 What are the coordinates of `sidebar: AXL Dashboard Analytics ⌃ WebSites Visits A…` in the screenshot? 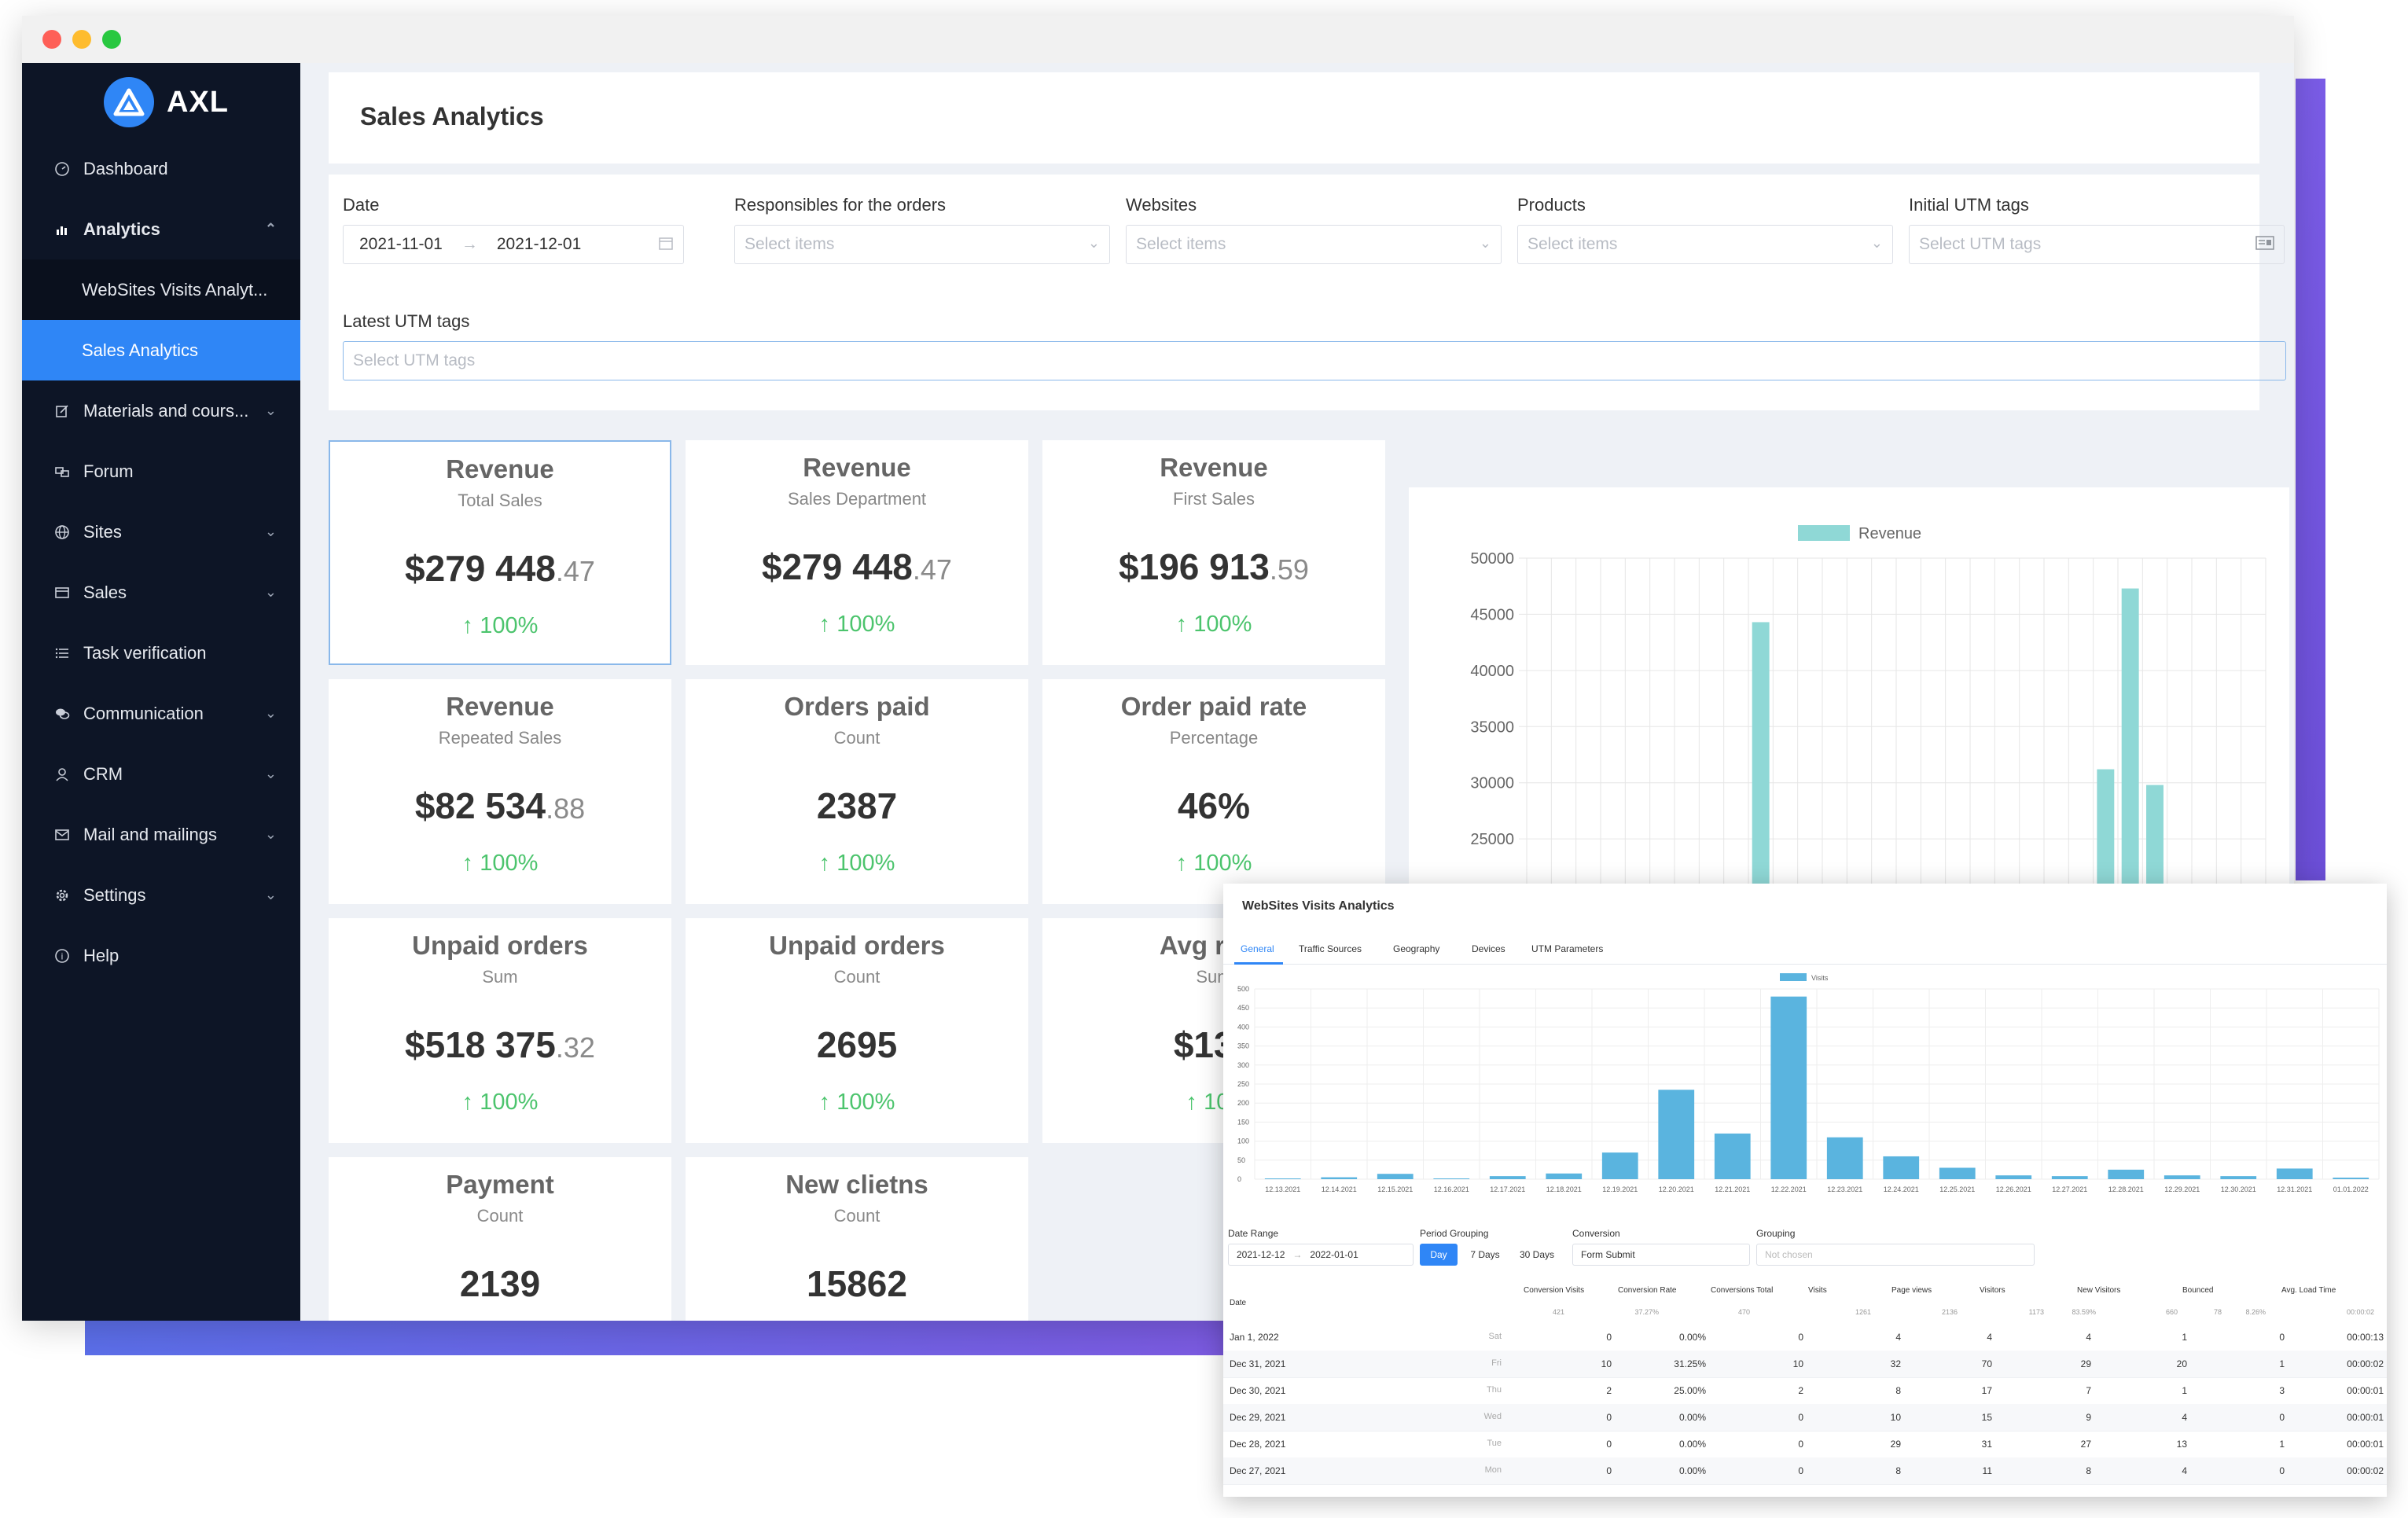 It's located at (161, 692).